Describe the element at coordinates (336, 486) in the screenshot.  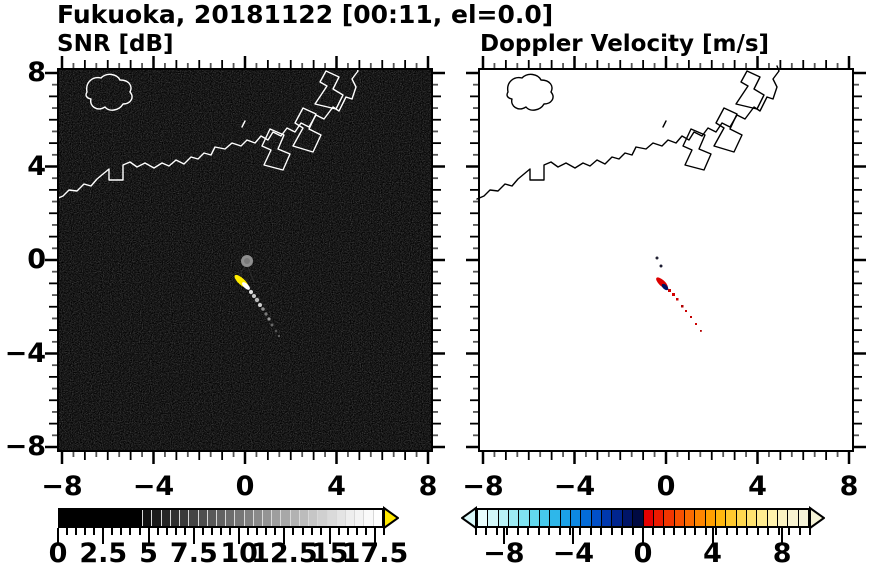
I see `x-tick-label: 4` at that location.